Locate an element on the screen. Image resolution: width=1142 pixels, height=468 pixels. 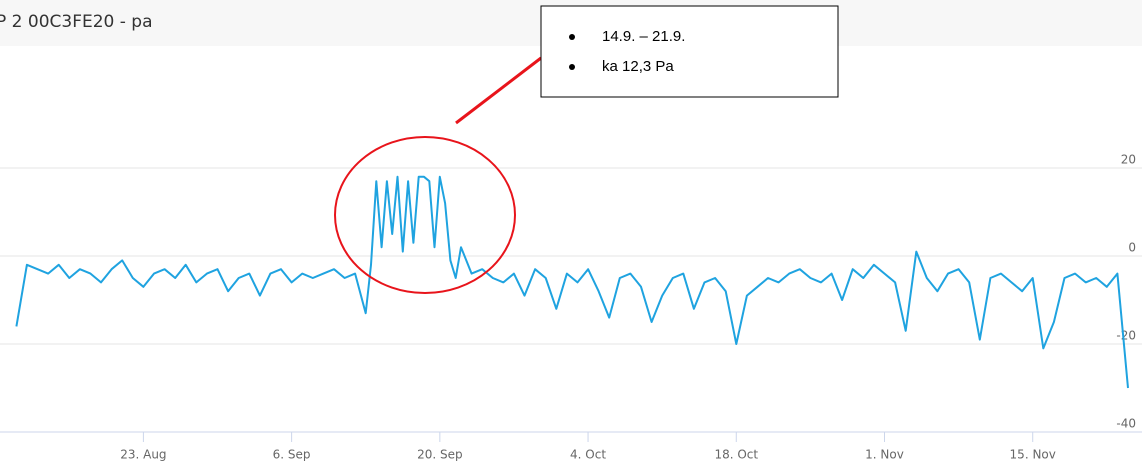
x-tick-label: 15. Nov is located at coordinates (1033, 455).